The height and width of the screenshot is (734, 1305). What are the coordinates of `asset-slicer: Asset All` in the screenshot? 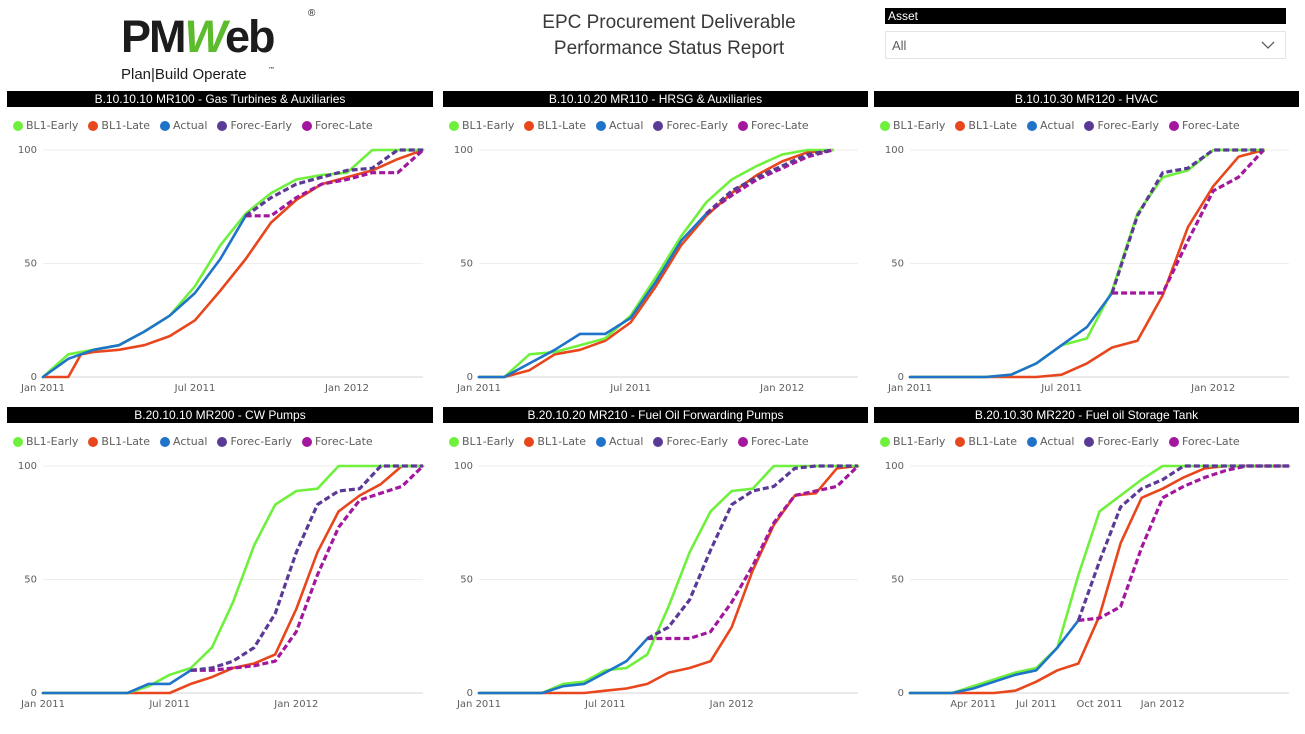 It's located at (1085, 33).